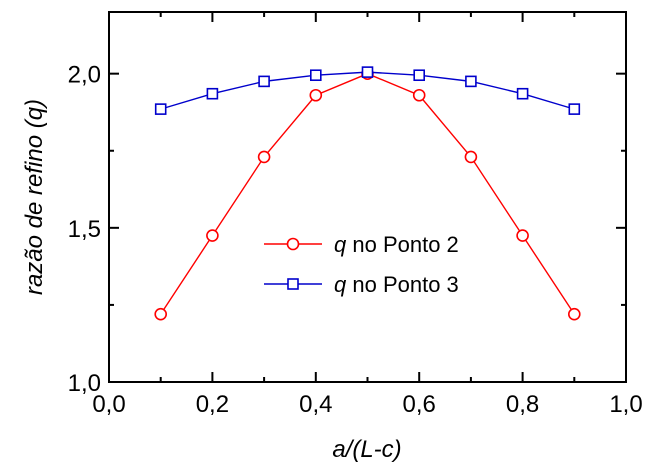 The image size is (649, 466). What do you see at coordinates (522, 404) in the screenshot?
I see `x-tick-label: 0,8` at bounding box center [522, 404].